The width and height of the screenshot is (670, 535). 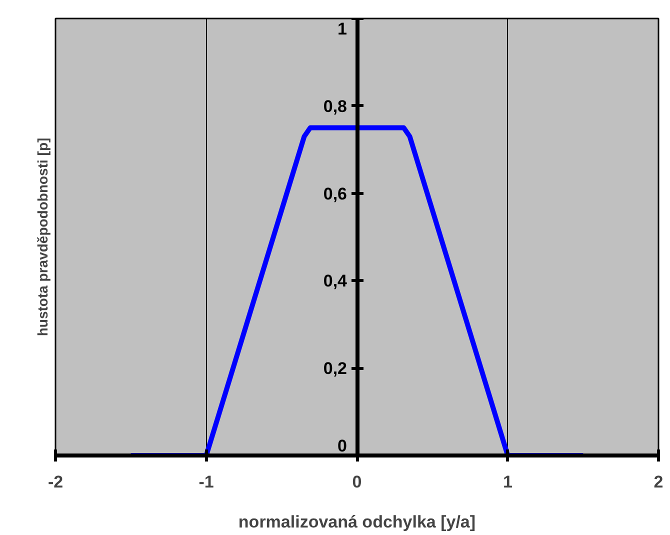 What do you see at coordinates (335, 368) in the screenshot?
I see `y-tick-label: 0,2` at bounding box center [335, 368].